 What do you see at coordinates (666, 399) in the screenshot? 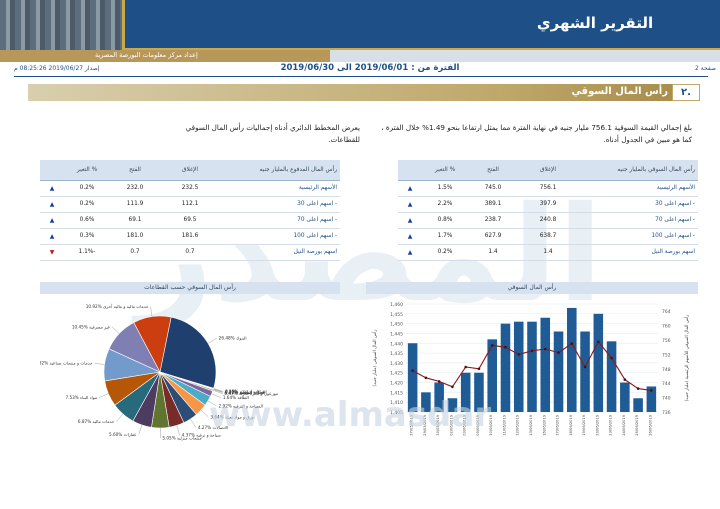
I see `y-tick-right: 740` at bounding box center [666, 399].